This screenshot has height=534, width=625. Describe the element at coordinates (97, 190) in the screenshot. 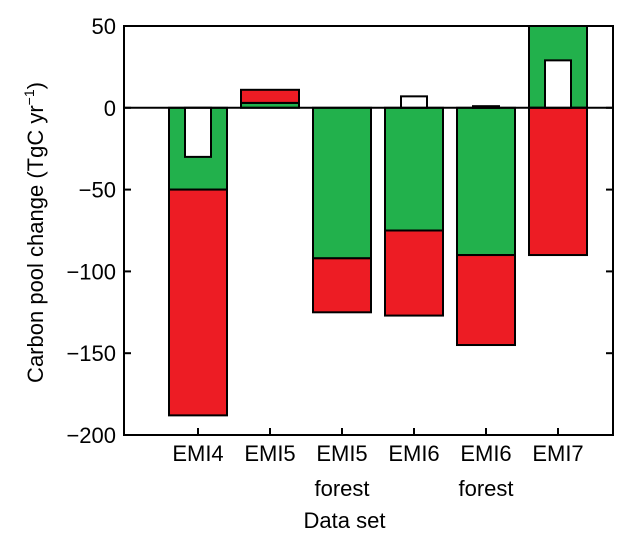

I see `y-tick-label: −50` at that location.